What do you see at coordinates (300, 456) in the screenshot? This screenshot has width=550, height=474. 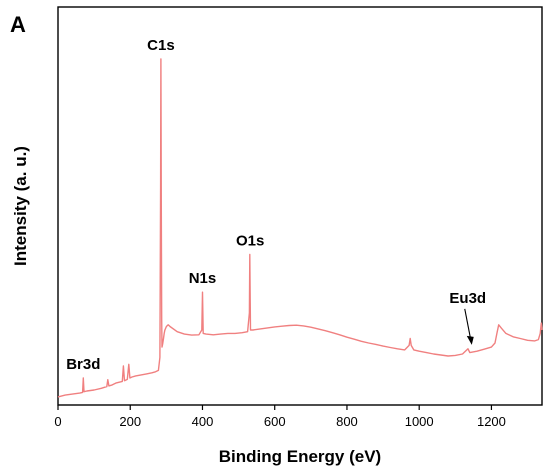 I see `x-axis-title: Binding Energy (eV)` at bounding box center [300, 456].